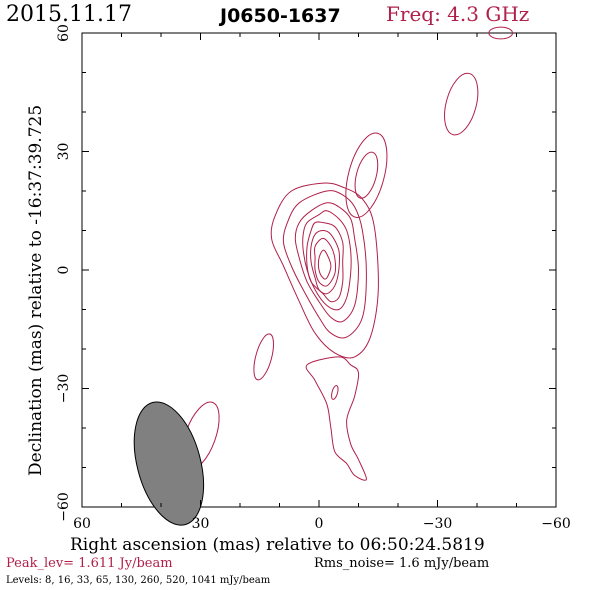 Image resolution: width=590 pixels, height=590 pixels. What do you see at coordinates (457, 14) in the screenshot?
I see `frequency-label: Freq: 4.3 GHz` at bounding box center [457, 14].